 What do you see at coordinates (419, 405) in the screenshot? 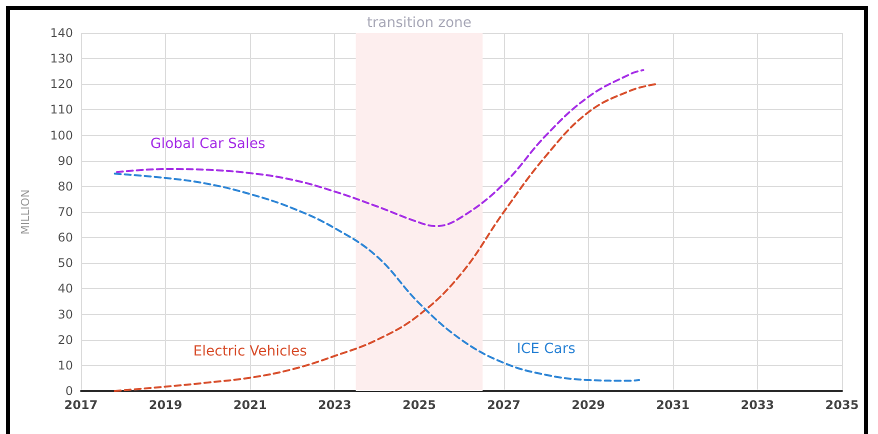
I see `x-tick-label: 2025` at bounding box center [419, 405].